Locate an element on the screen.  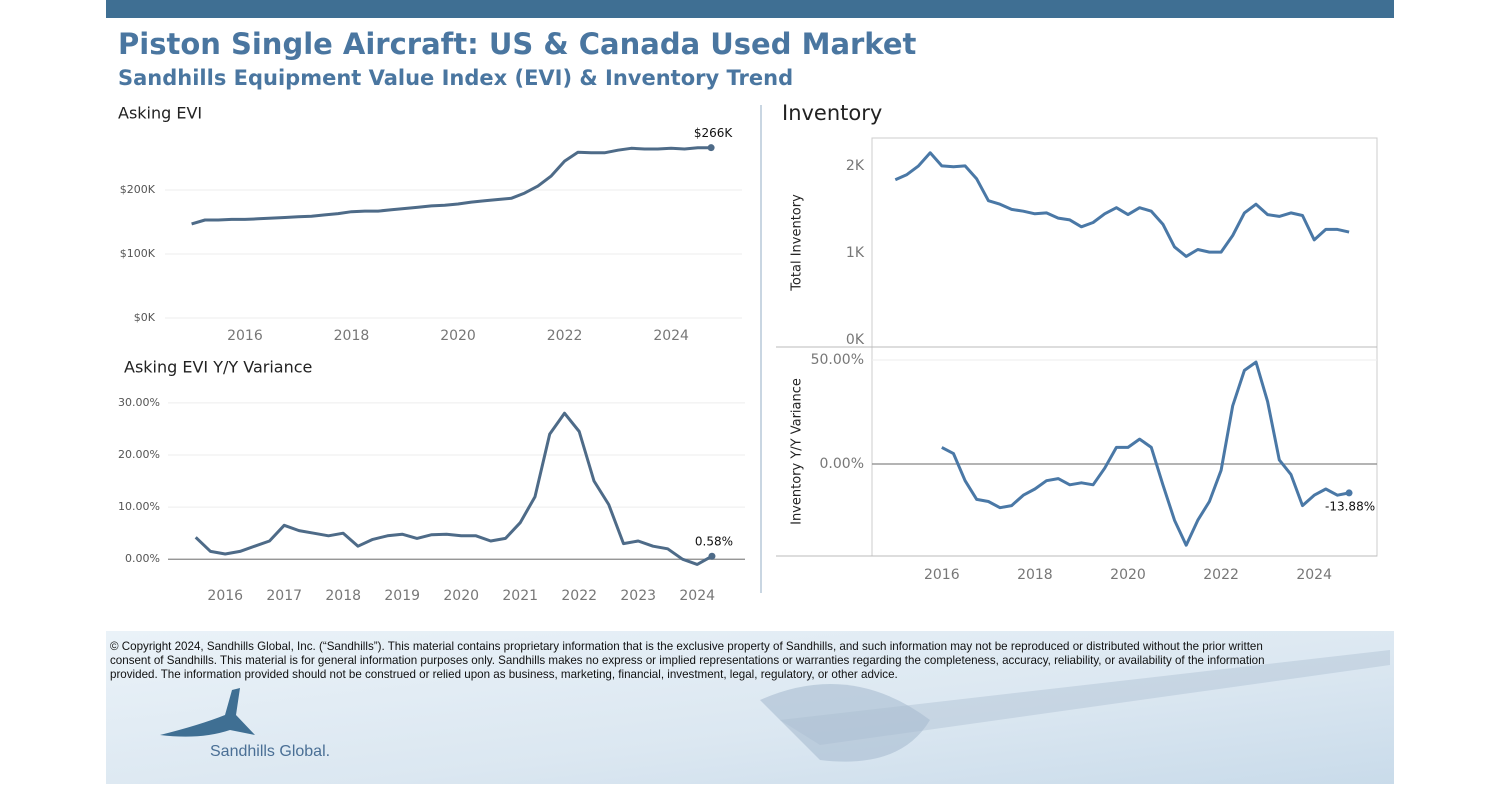
value-label: -13.88% is located at coordinates (1350, 506).